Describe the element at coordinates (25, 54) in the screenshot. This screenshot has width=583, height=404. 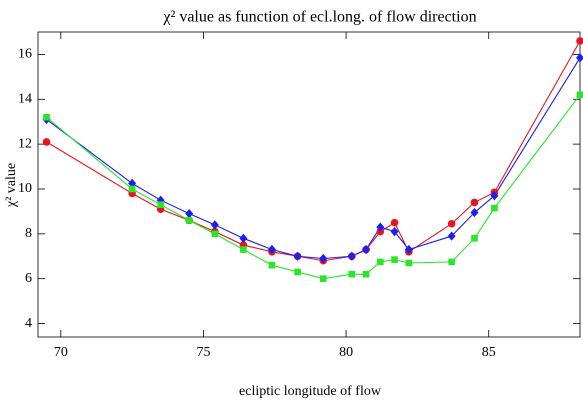
I see `y-tick-label: 16` at that location.